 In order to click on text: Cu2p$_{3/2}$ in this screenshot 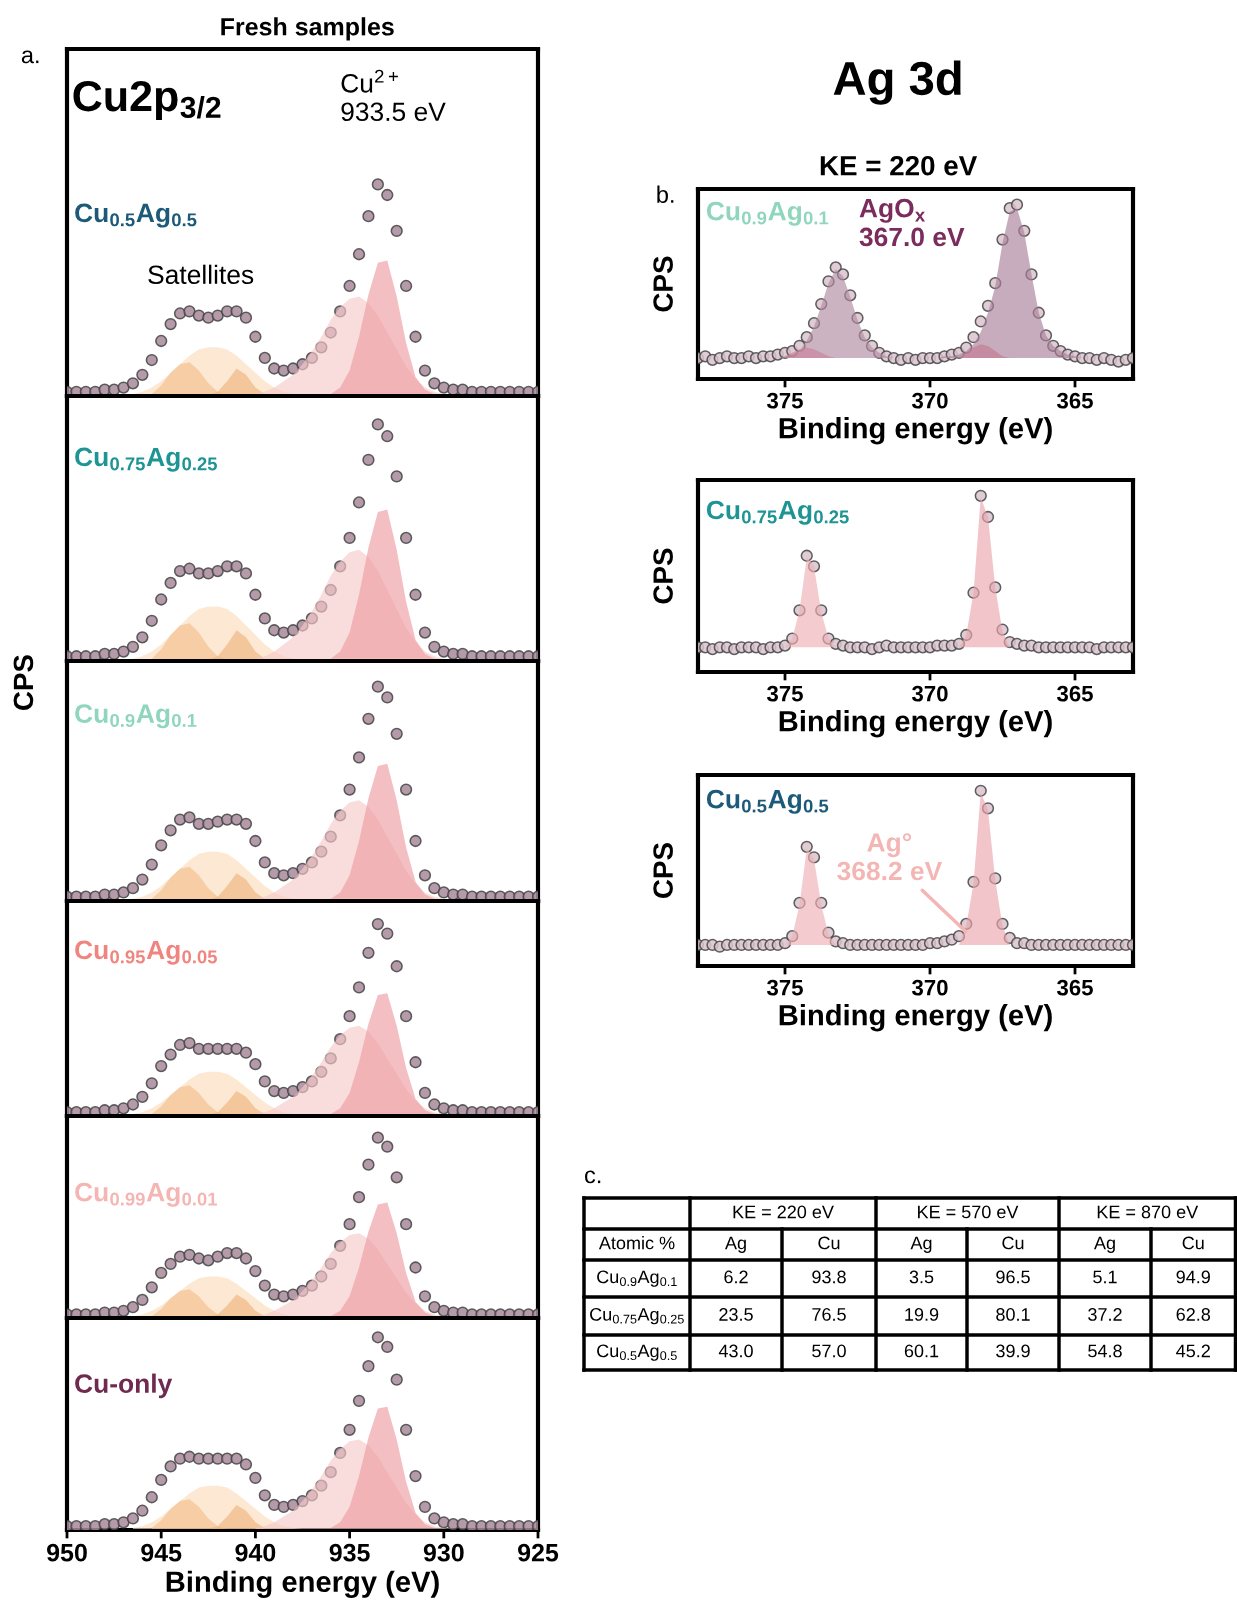, I will do `click(147, 100)`.